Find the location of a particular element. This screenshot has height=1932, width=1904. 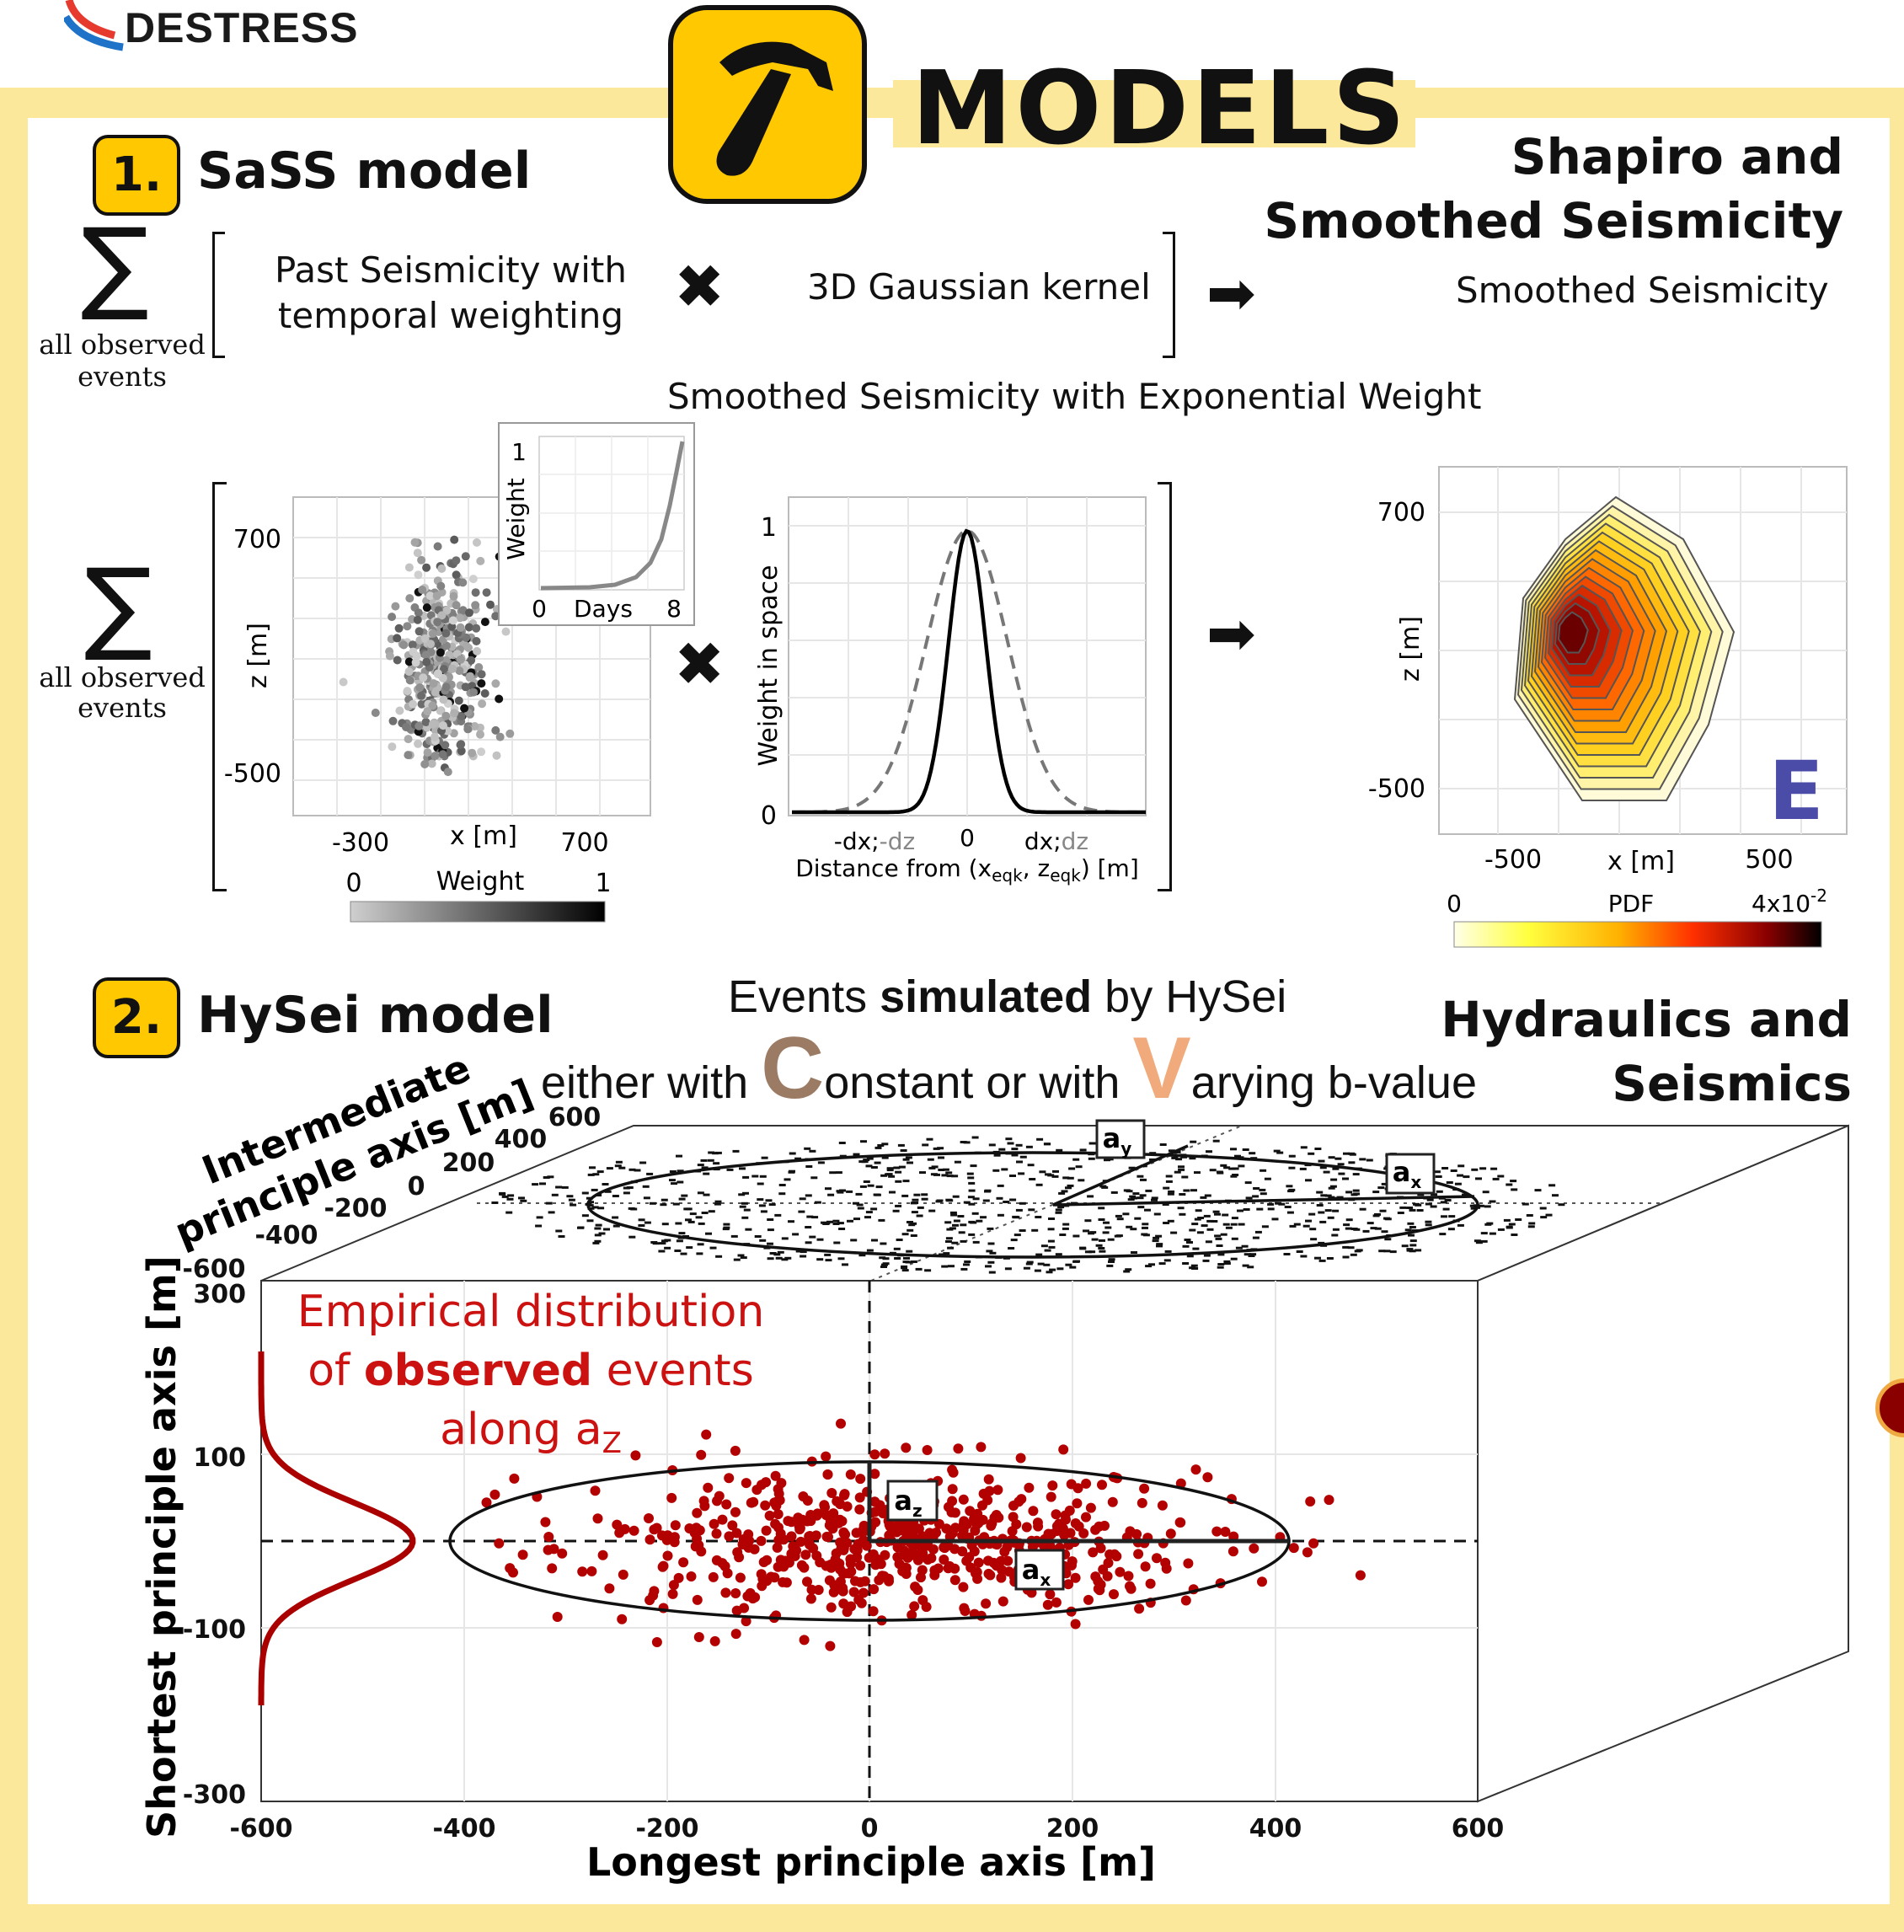

top-tick-400: 400 is located at coordinates (521, 1139).